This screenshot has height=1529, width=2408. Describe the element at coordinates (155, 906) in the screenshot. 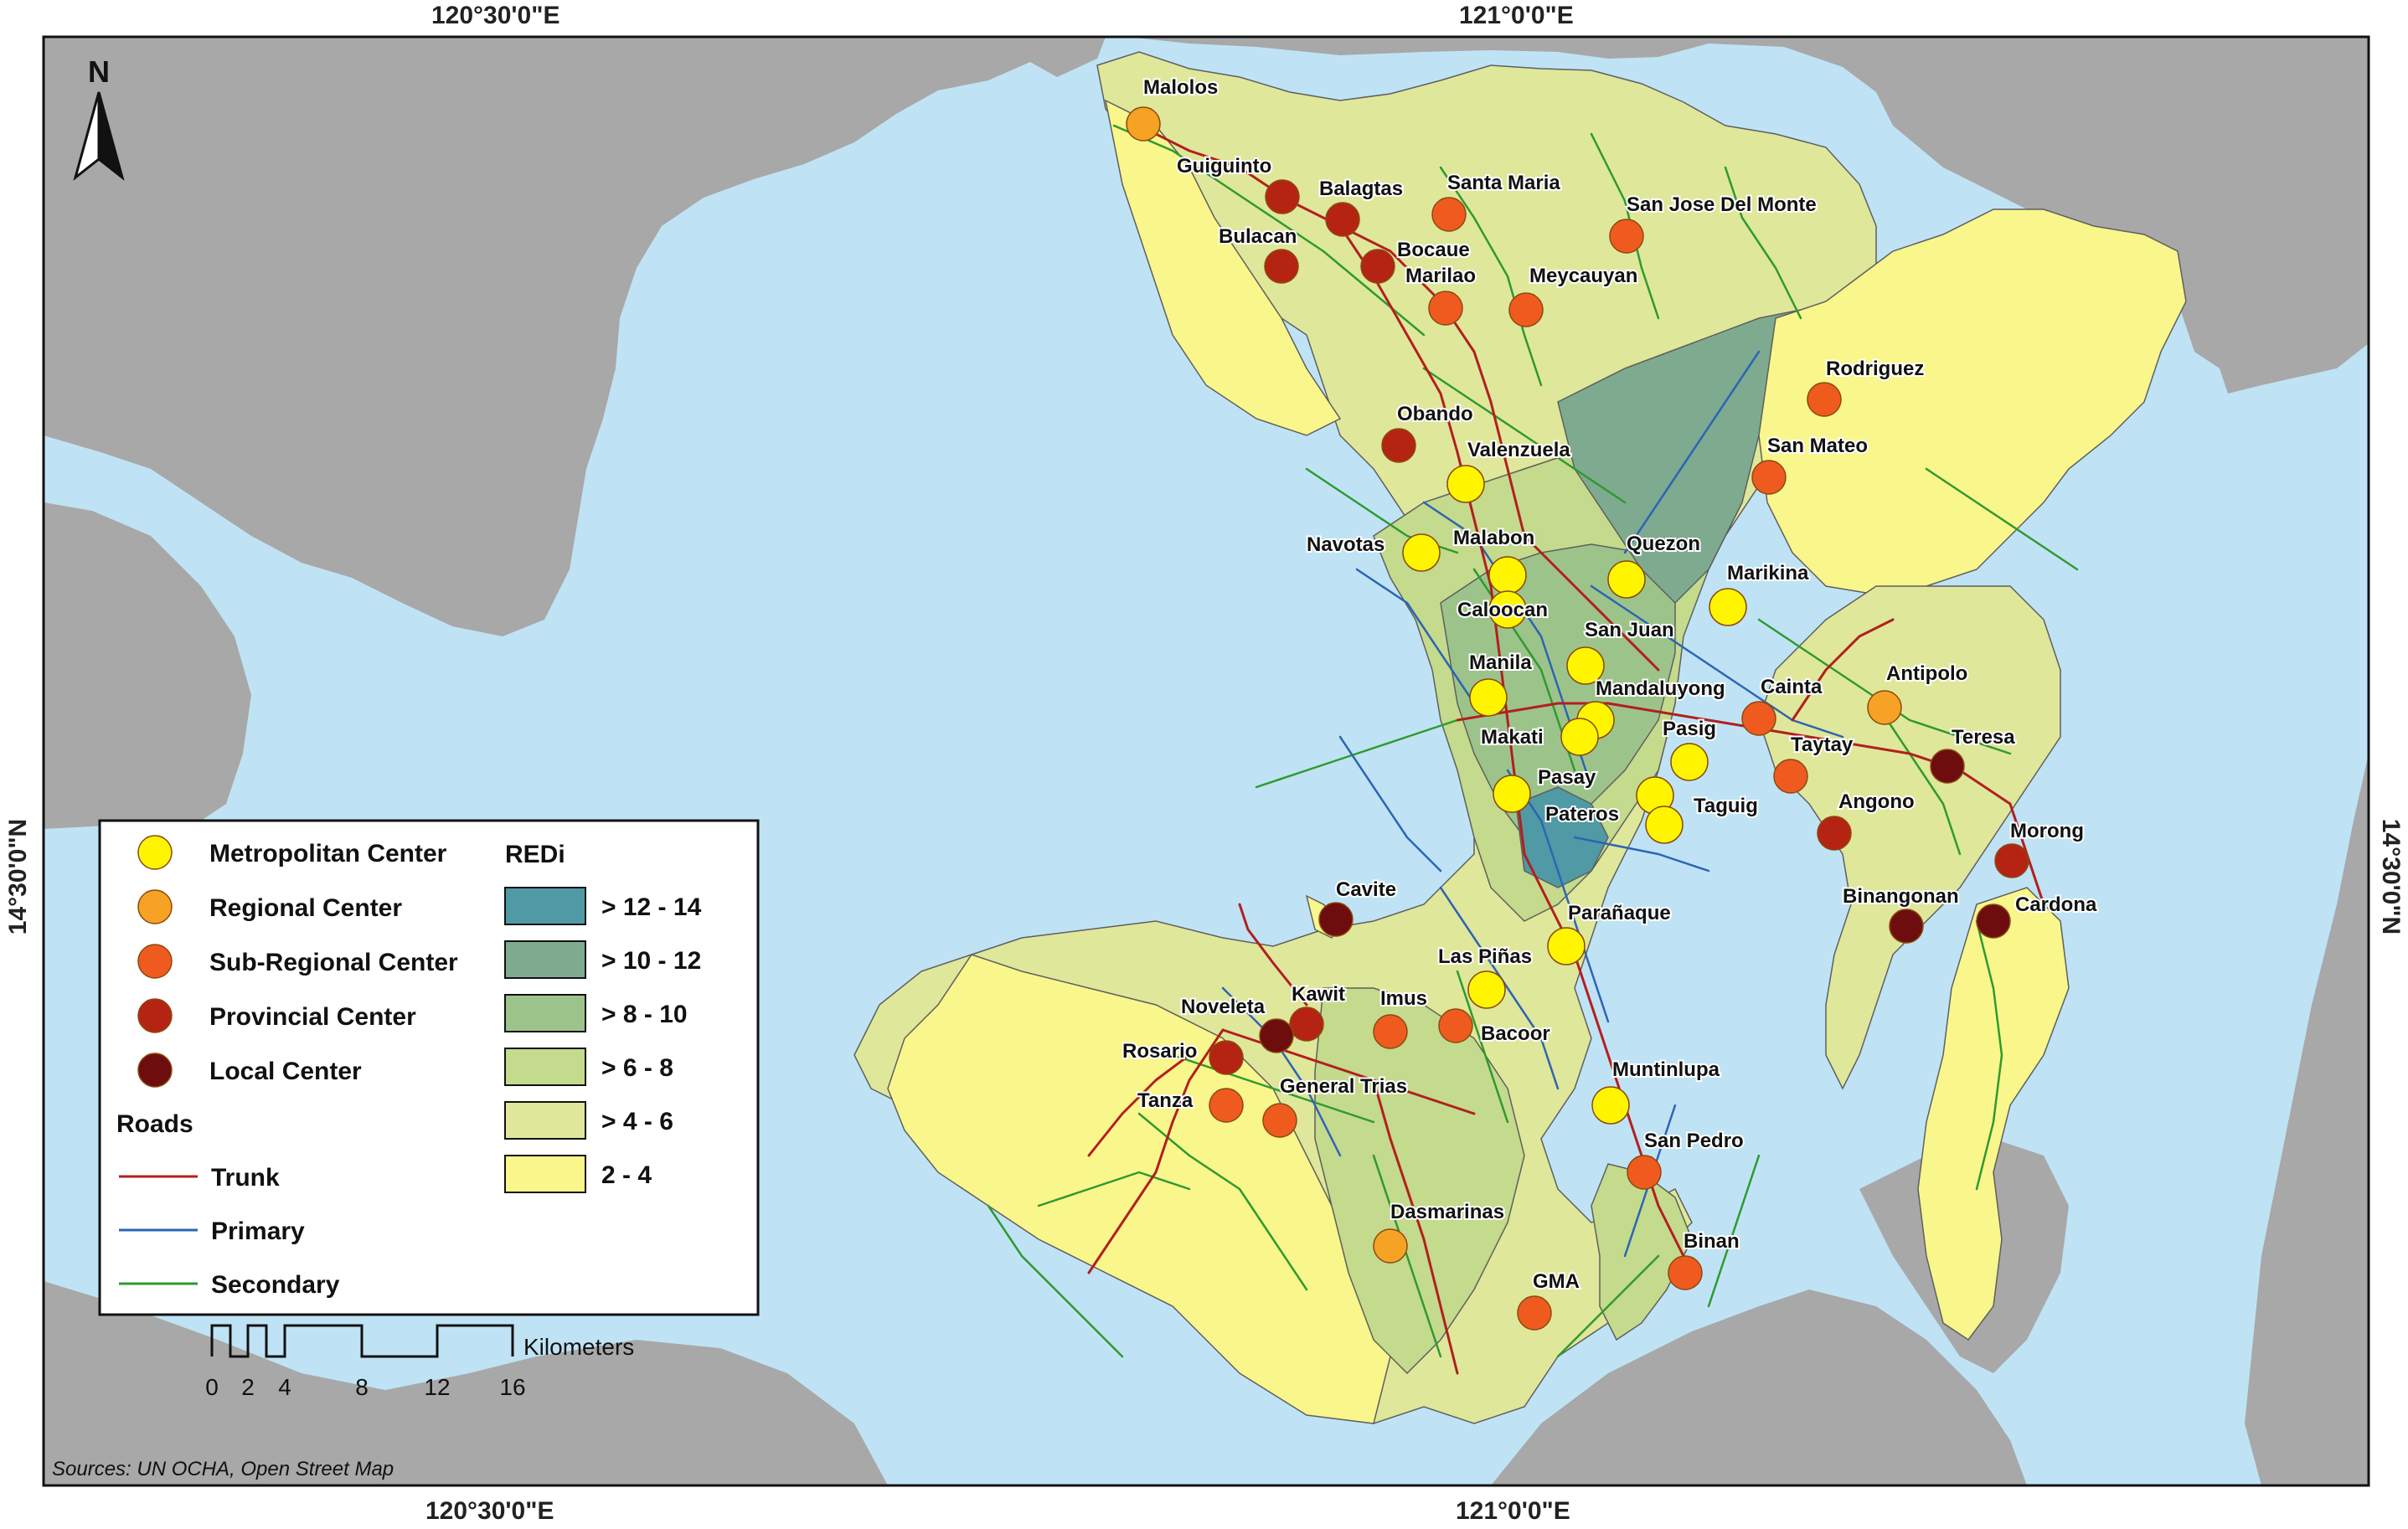

I see `legend-symbol` at that location.